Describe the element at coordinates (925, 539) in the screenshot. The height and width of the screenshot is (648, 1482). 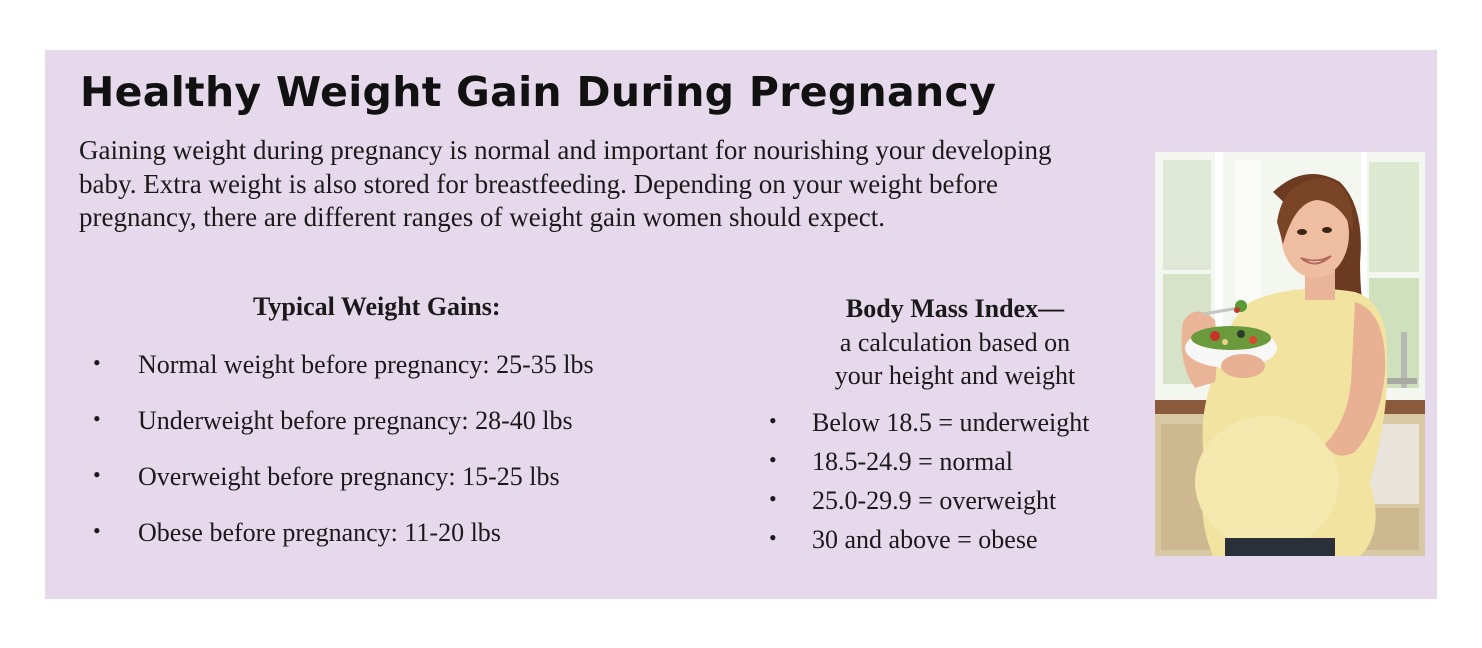
I see `list-item-text: 30 and above = obese` at that location.